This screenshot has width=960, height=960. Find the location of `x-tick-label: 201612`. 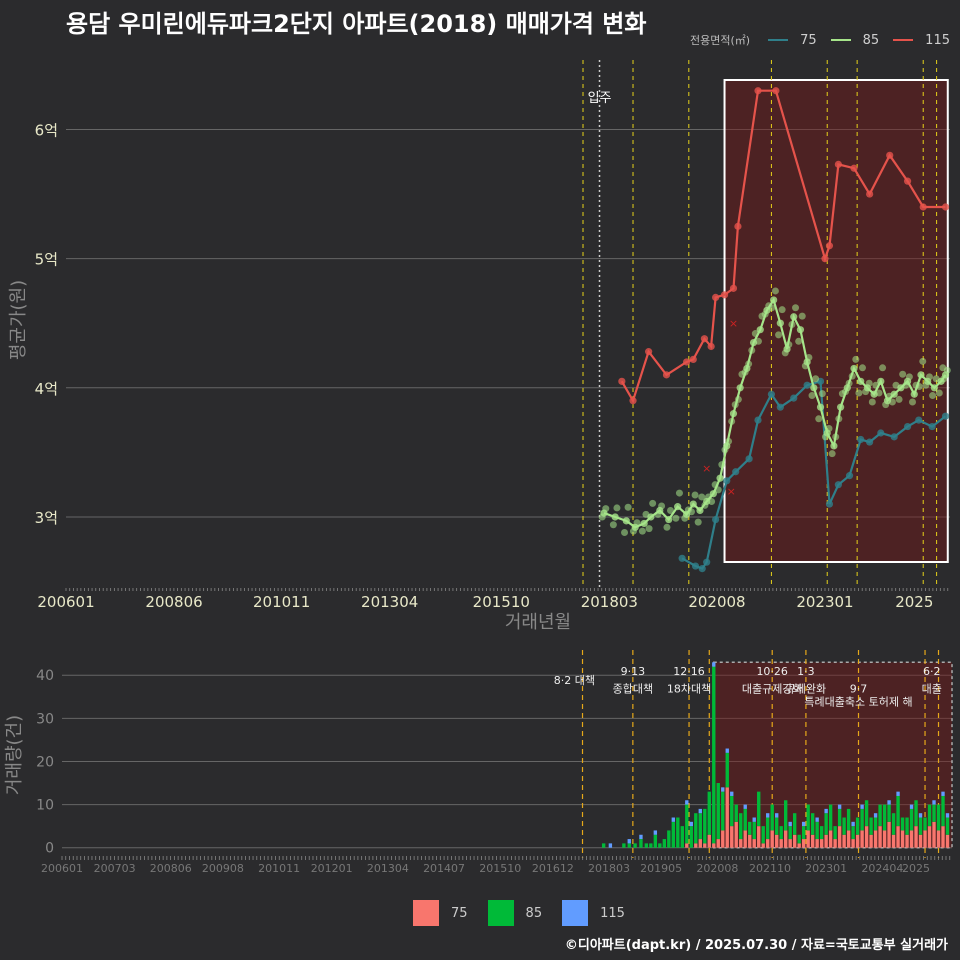

x-tick-label: 201612 is located at coordinates (553, 868).